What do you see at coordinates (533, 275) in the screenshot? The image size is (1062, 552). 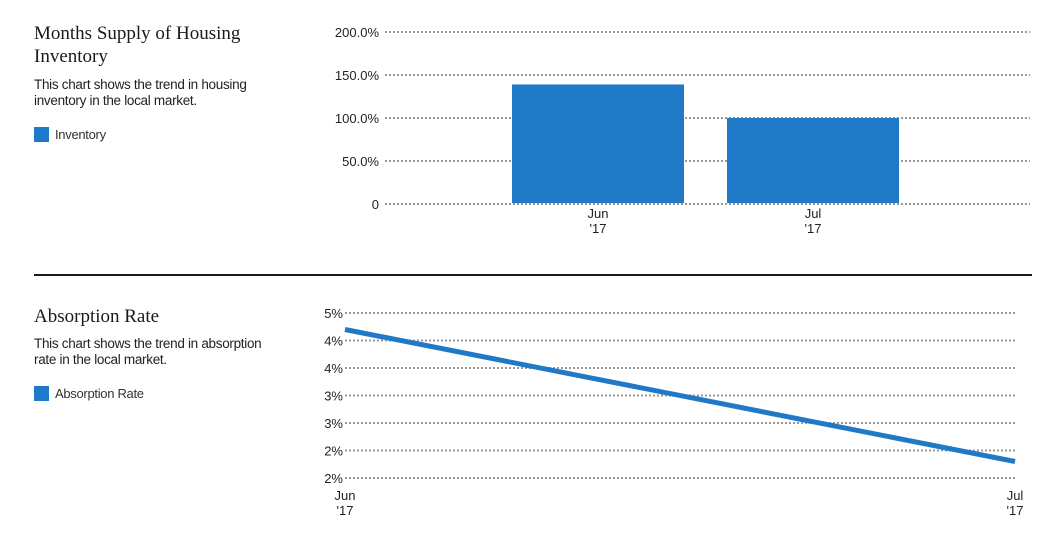 I see `section-divider` at bounding box center [533, 275].